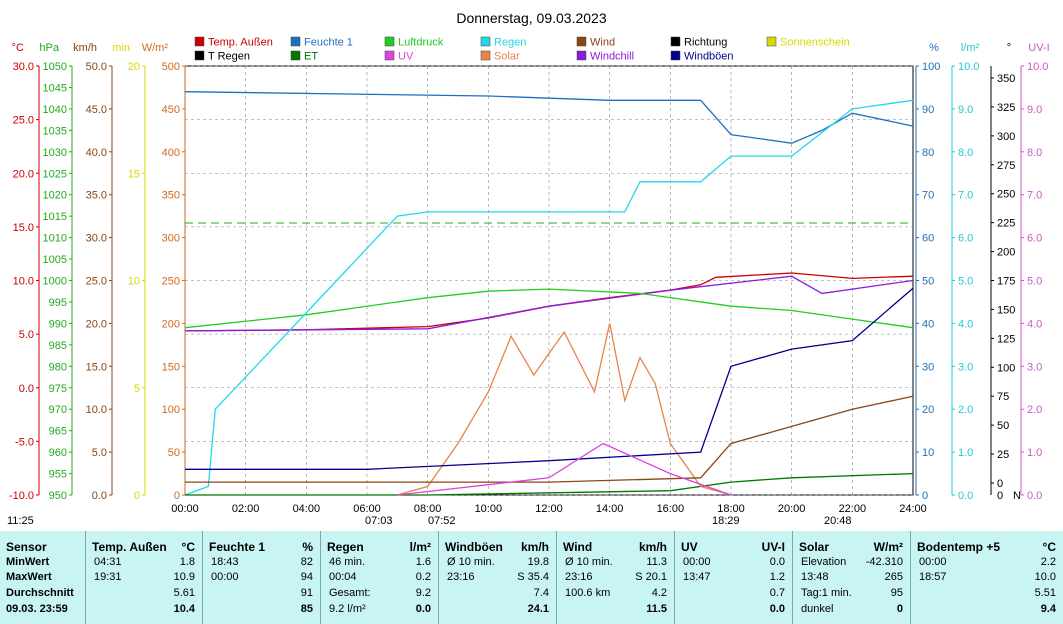  I want to click on tick-label: 30.0, so click(96, 239).